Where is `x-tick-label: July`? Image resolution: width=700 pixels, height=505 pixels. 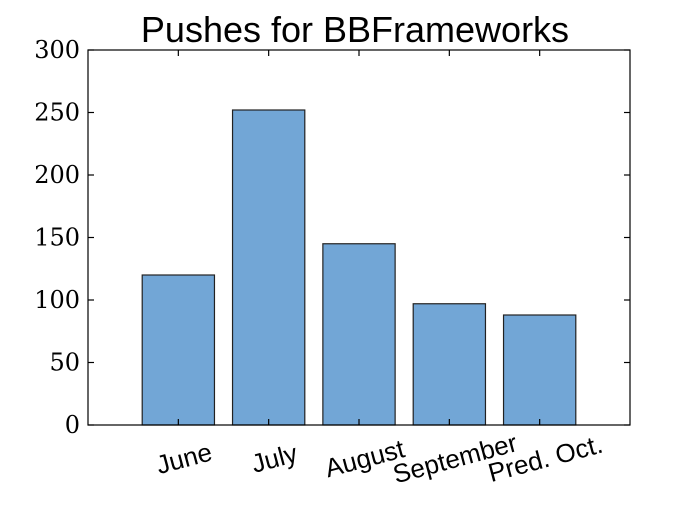 x-tick-label: July is located at coordinates (274, 458).